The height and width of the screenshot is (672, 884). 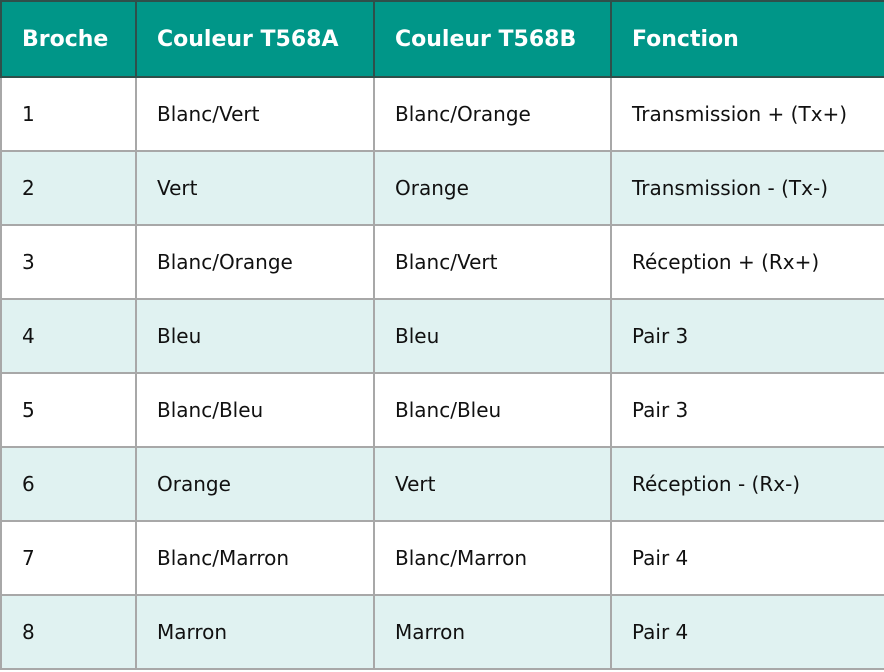 I want to click on column-header: Couleur T568B, so click(x=492, y=39).